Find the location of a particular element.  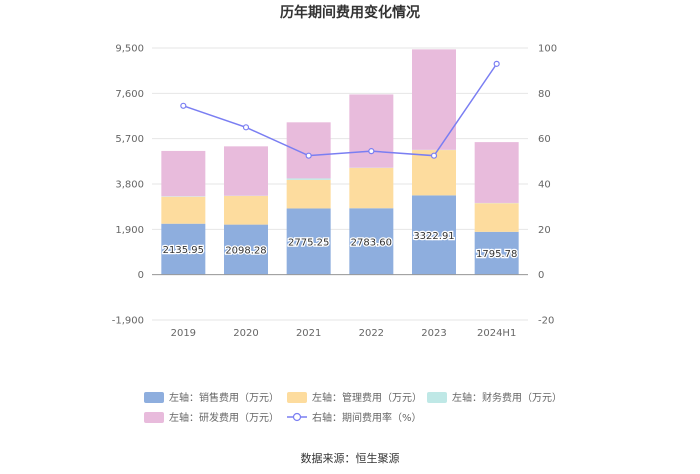

bar-data-label: 3322.91 is located at coordinates (433, 236).